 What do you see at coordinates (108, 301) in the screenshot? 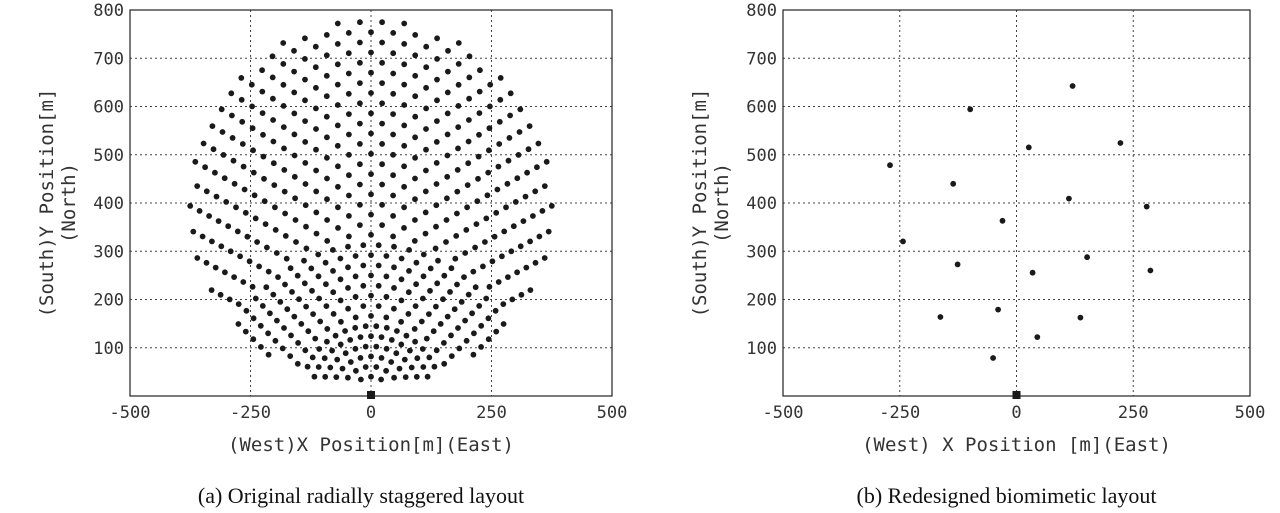
I see `y-tick-label: 200` at bounding box center [108, 301].